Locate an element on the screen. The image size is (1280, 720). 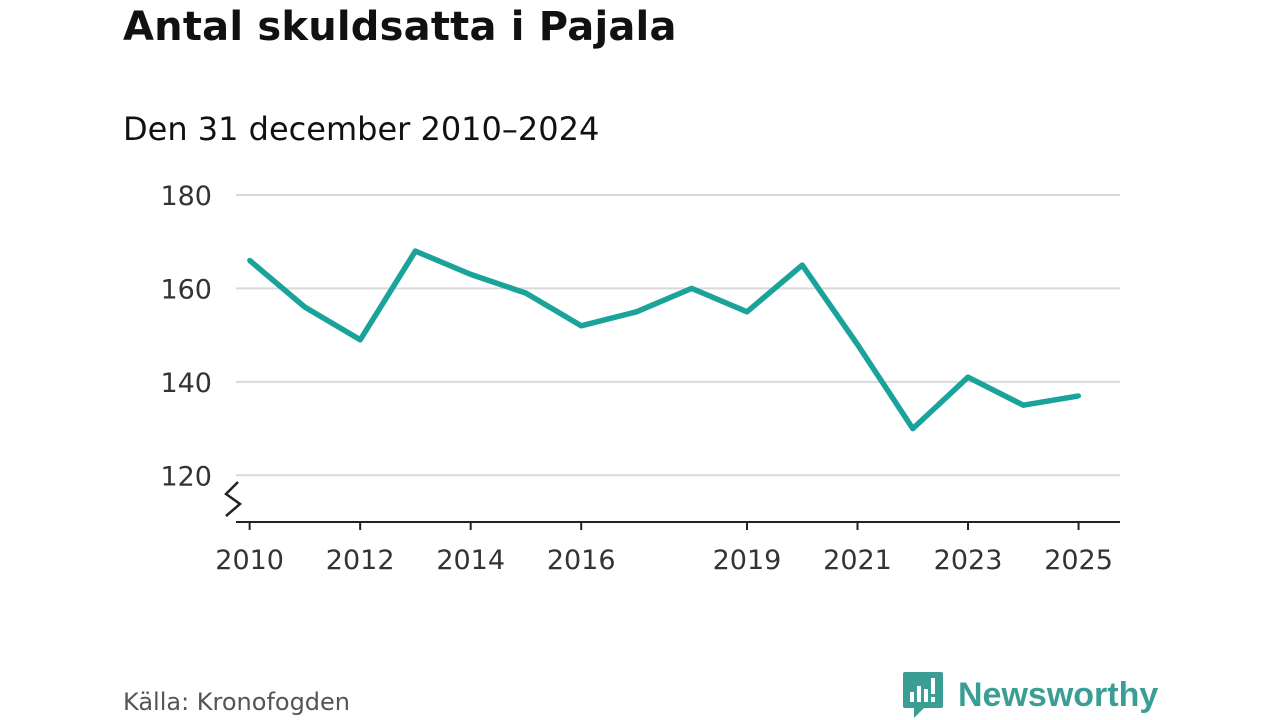
chart-title: Antal skuldsatta i Pajala is located at coordinates (400, 27).